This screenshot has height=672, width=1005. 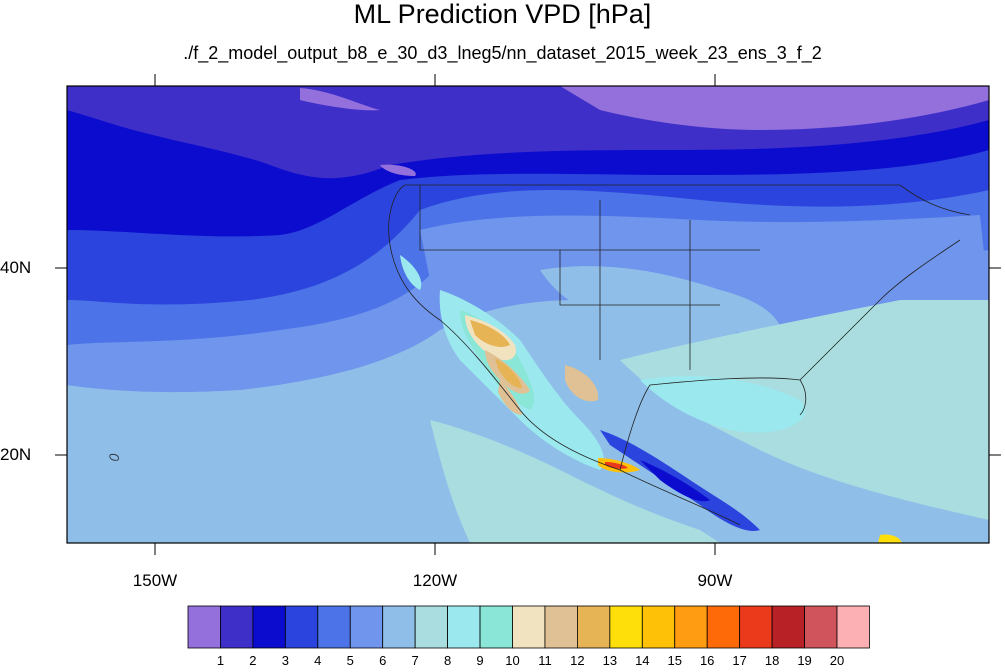 What do you see at coordinates (545, 660) in the screenshot?
I see `colorbar-label: 11` at bounding box center [545, 660].